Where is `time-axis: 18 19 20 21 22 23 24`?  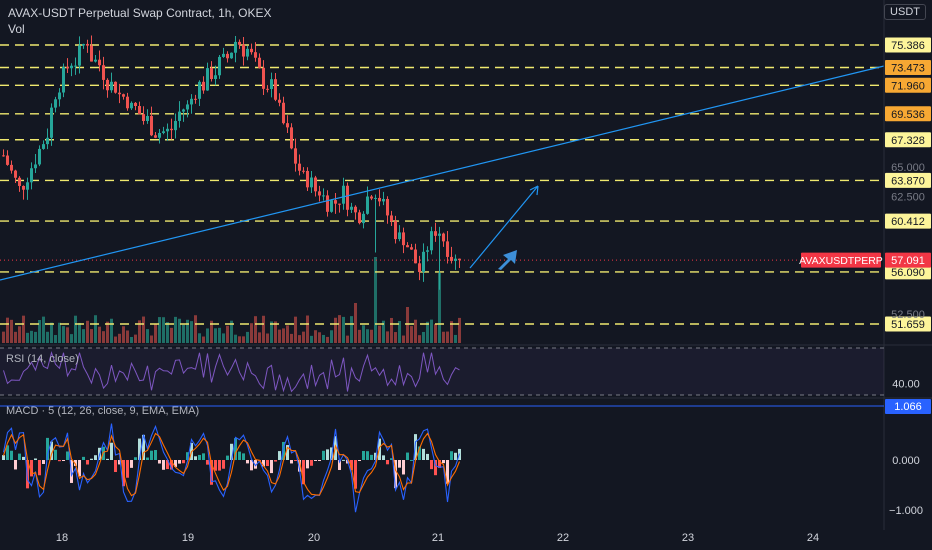 time-axis: 18 19 20 21 22 23 24 is located at coordinates (437, 538).